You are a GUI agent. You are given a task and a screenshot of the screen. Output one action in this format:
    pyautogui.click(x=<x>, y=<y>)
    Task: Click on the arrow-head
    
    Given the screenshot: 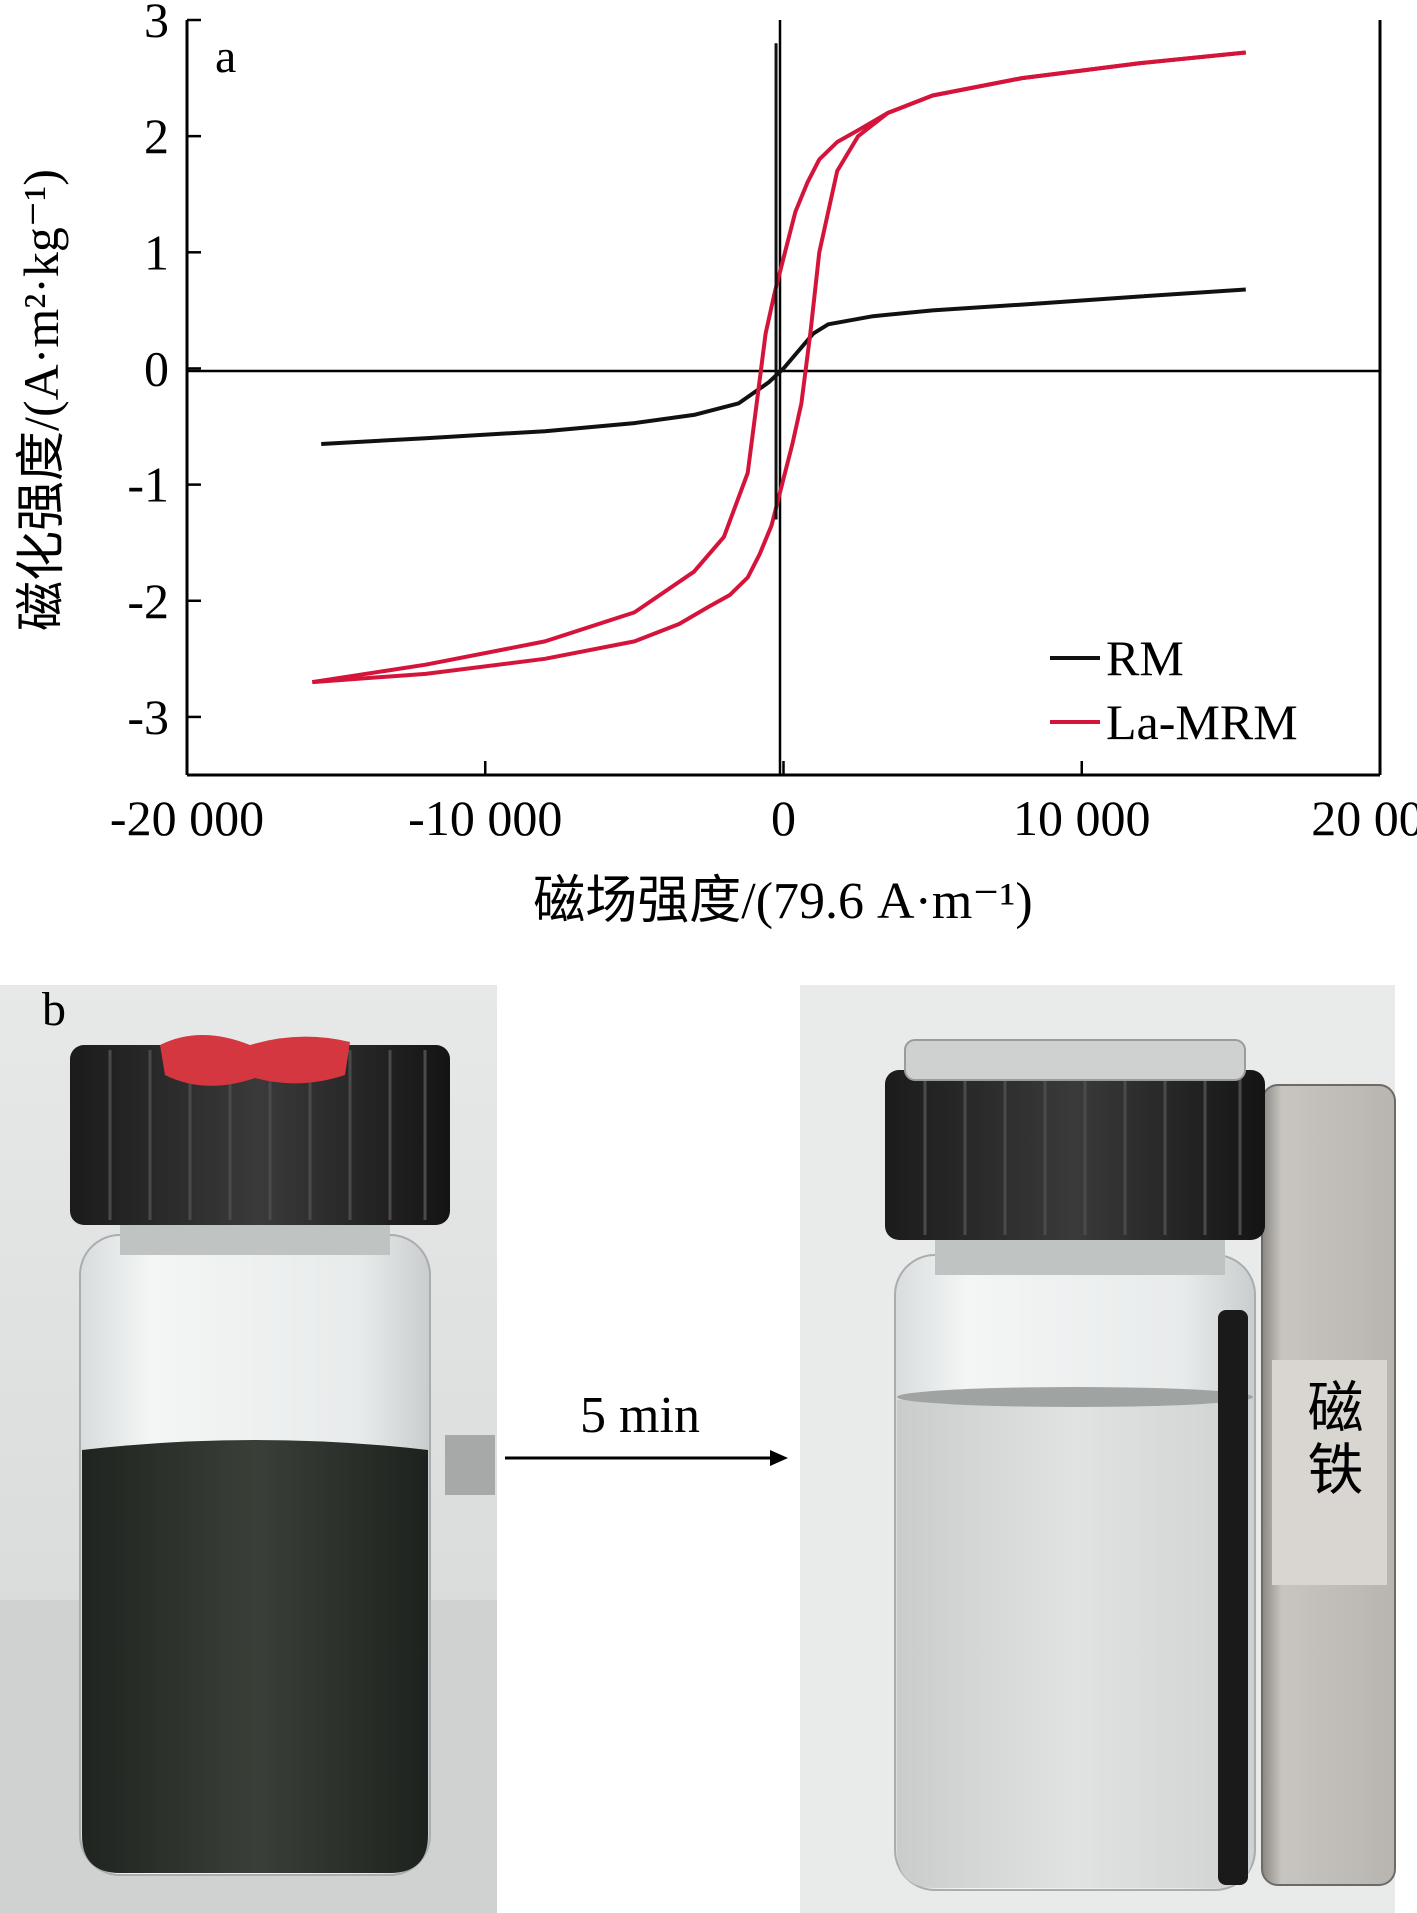 What is the action you would take?
    pyautogui.click(x=779, y=1458)
    